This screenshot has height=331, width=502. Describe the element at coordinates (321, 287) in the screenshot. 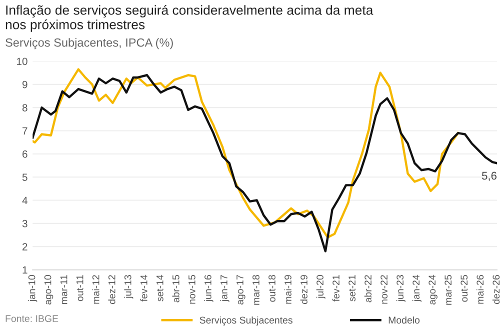

I see `x-tick-label: jul-20` at that location.